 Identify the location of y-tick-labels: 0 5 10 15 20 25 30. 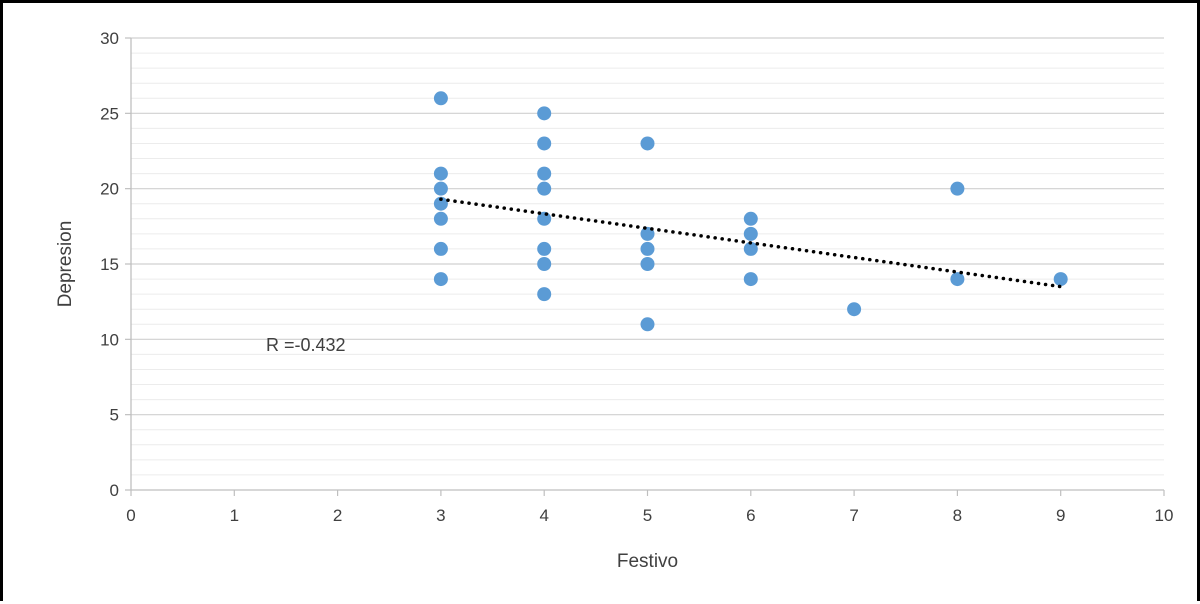
(109, 264).